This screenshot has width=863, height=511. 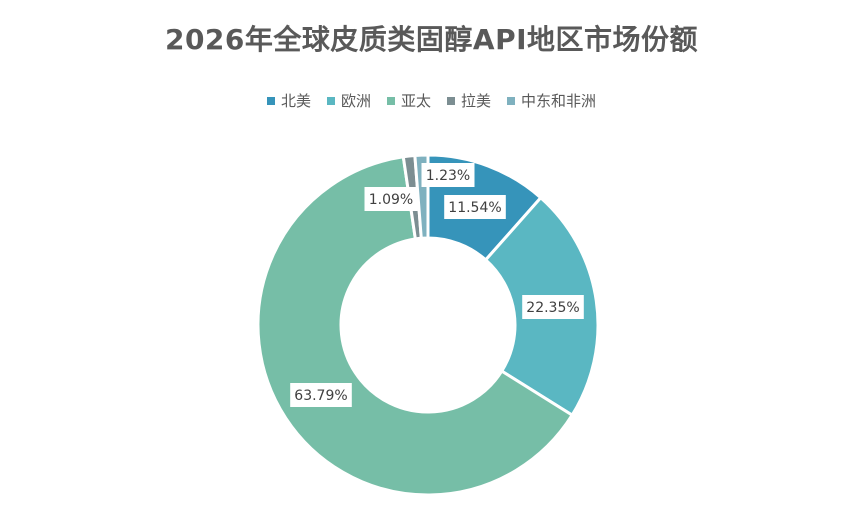 What do you see at coordinates (431, 39) in the screenshot?
I see `chart-title: 2026年全球皮质类固醇API地区市场份额` at bounding box center [431, 39].